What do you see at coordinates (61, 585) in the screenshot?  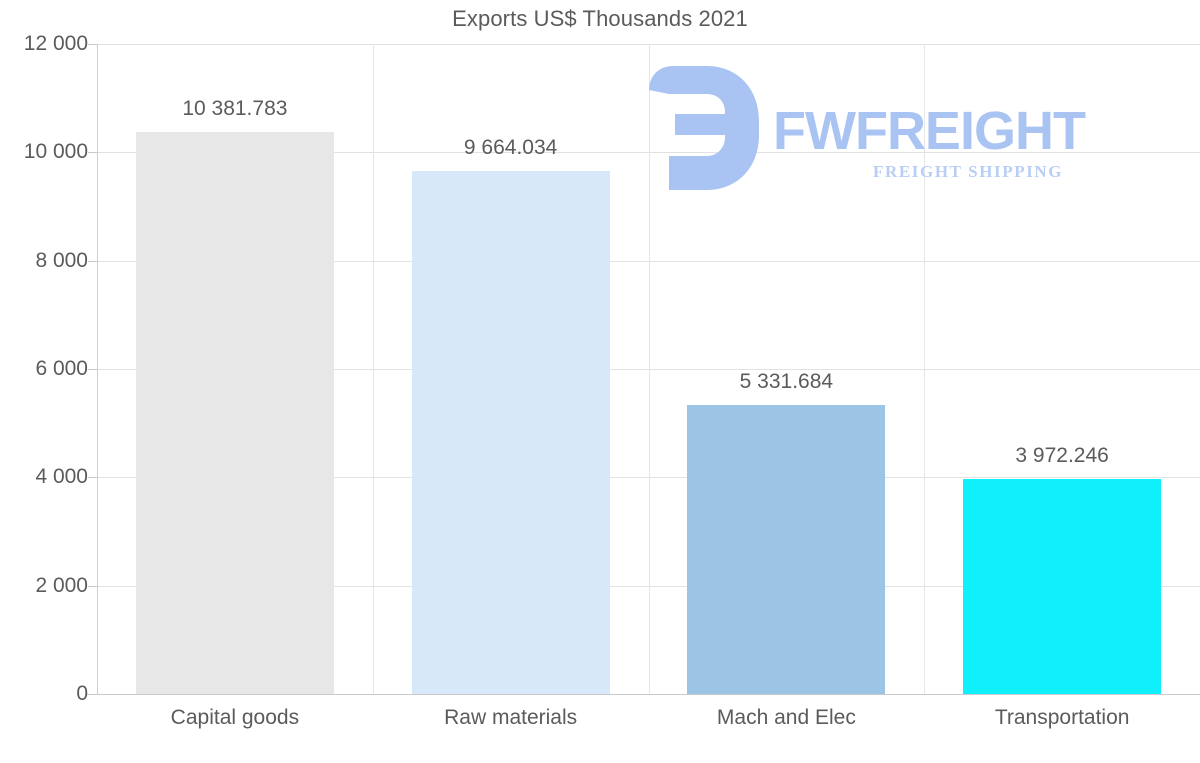 I see `y-axis-tick-label: 2 000` at bounding box center [61, 585].